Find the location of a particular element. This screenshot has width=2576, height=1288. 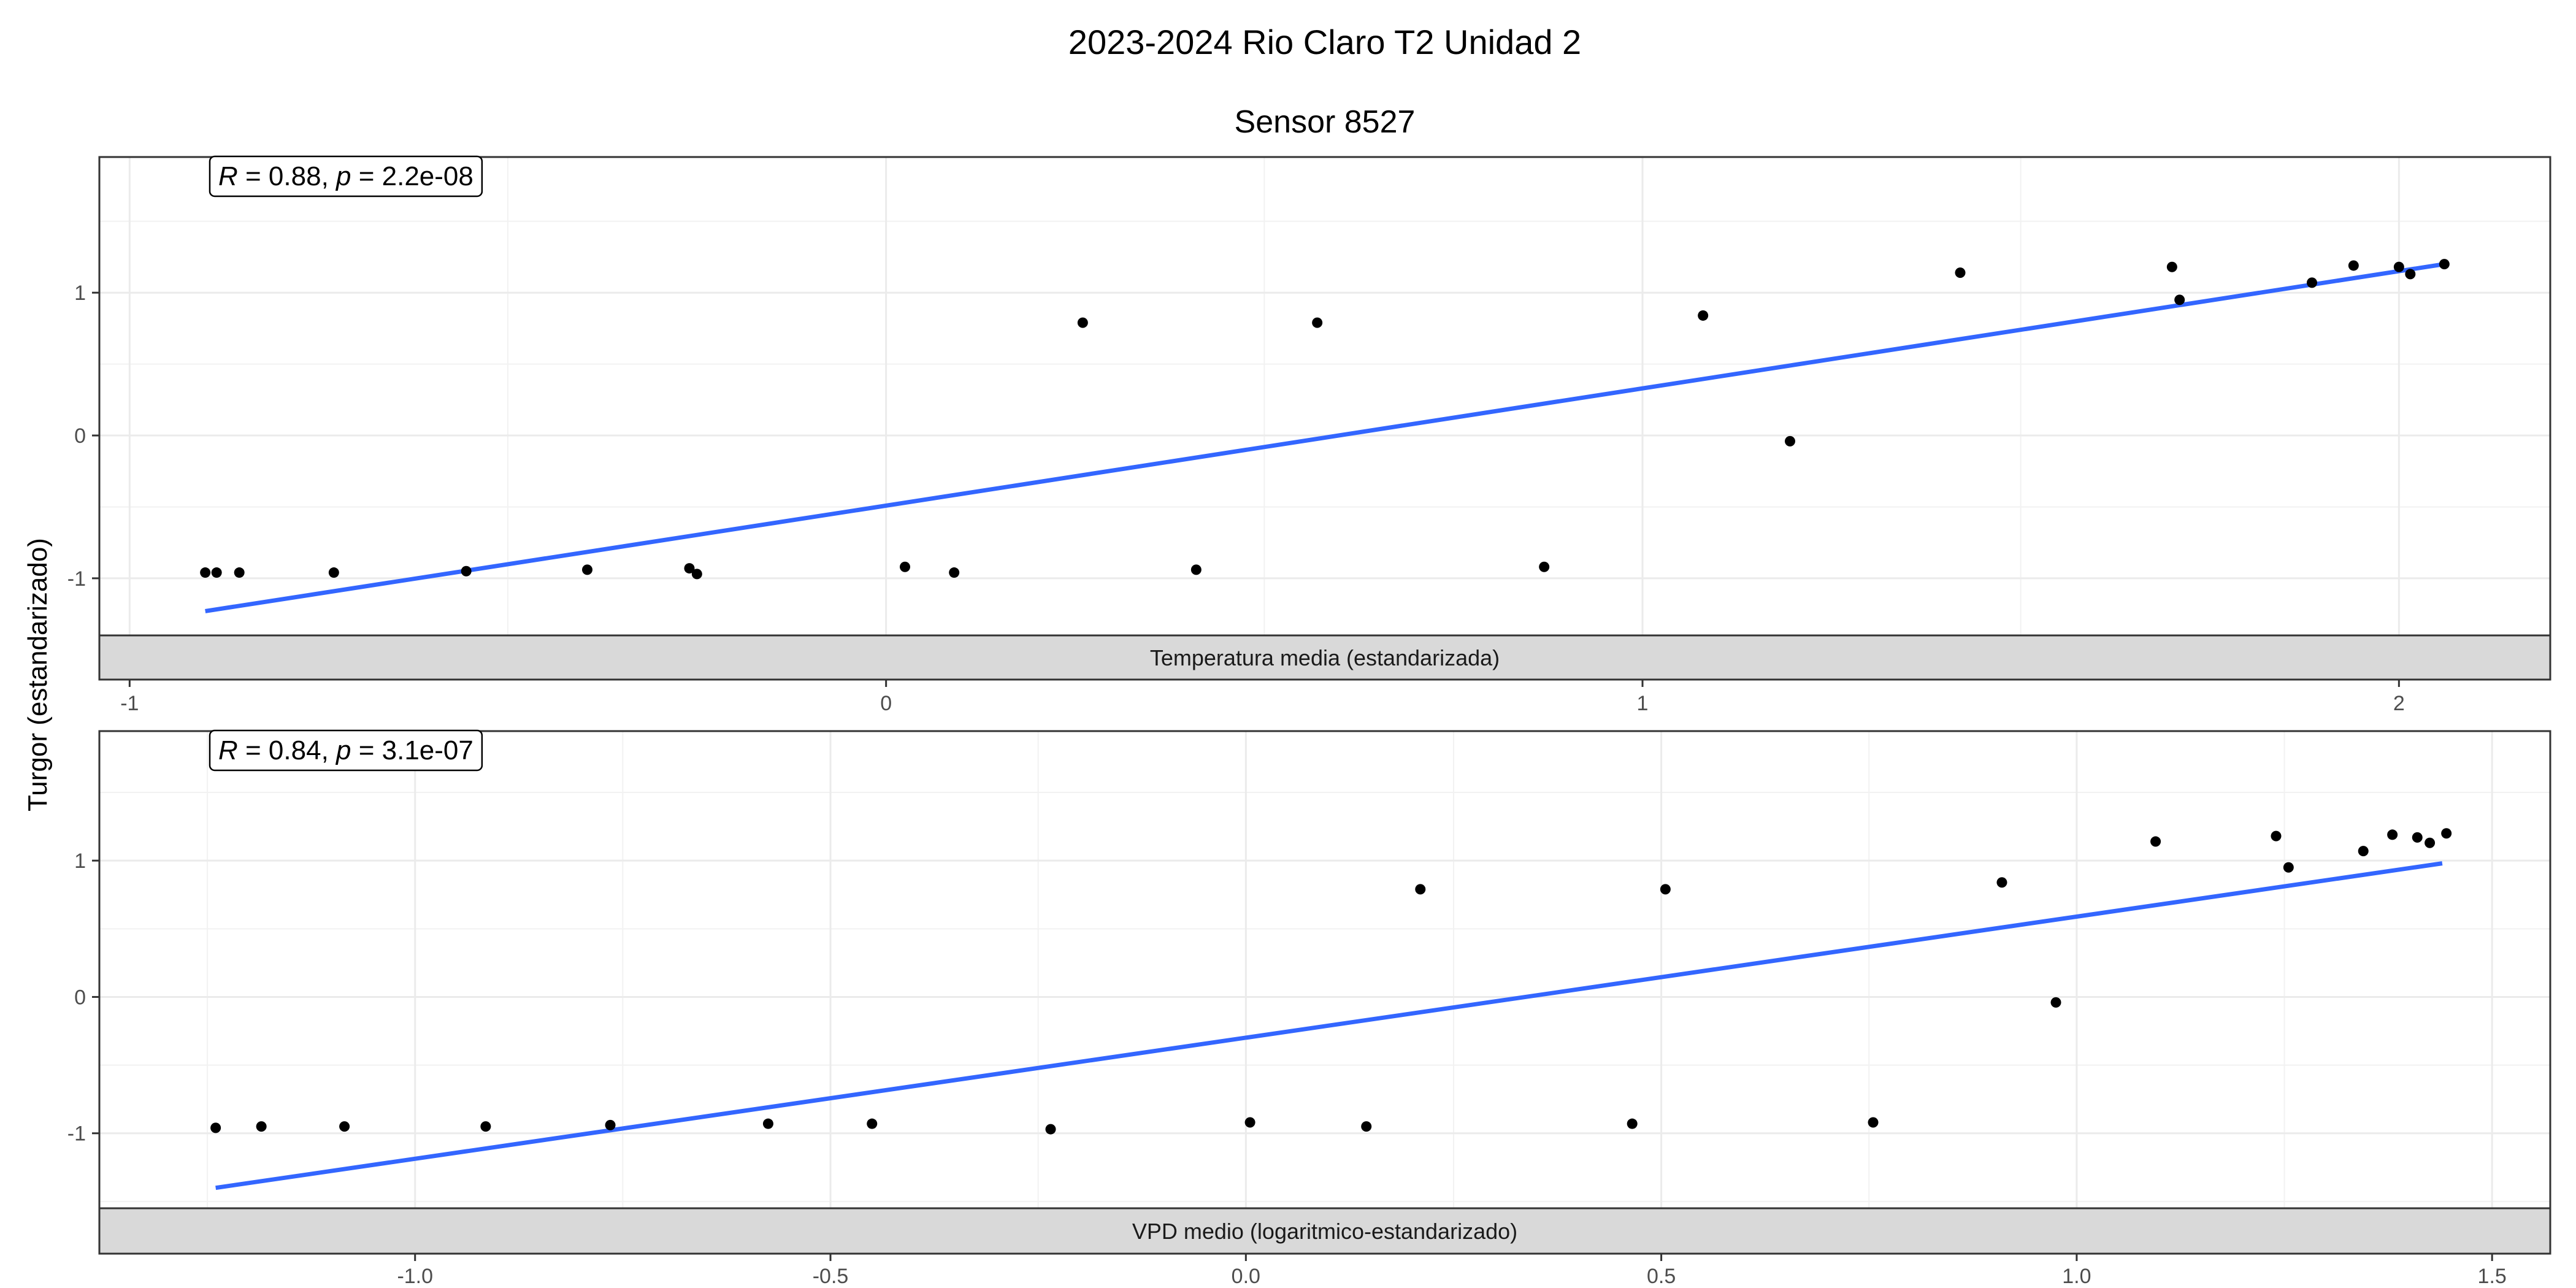

x-tick-label: 1.0 is located at coordinates (2076, 1276).